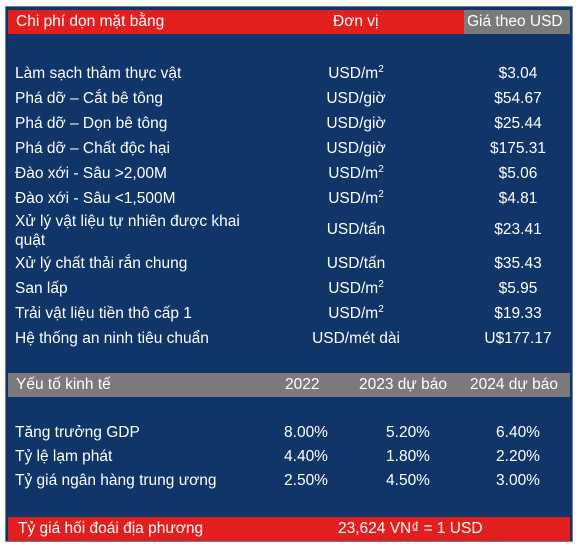 The width and height of the screenshot is (582, 552). I want to click on header-unit: Đơn vị, so click(356, 21).